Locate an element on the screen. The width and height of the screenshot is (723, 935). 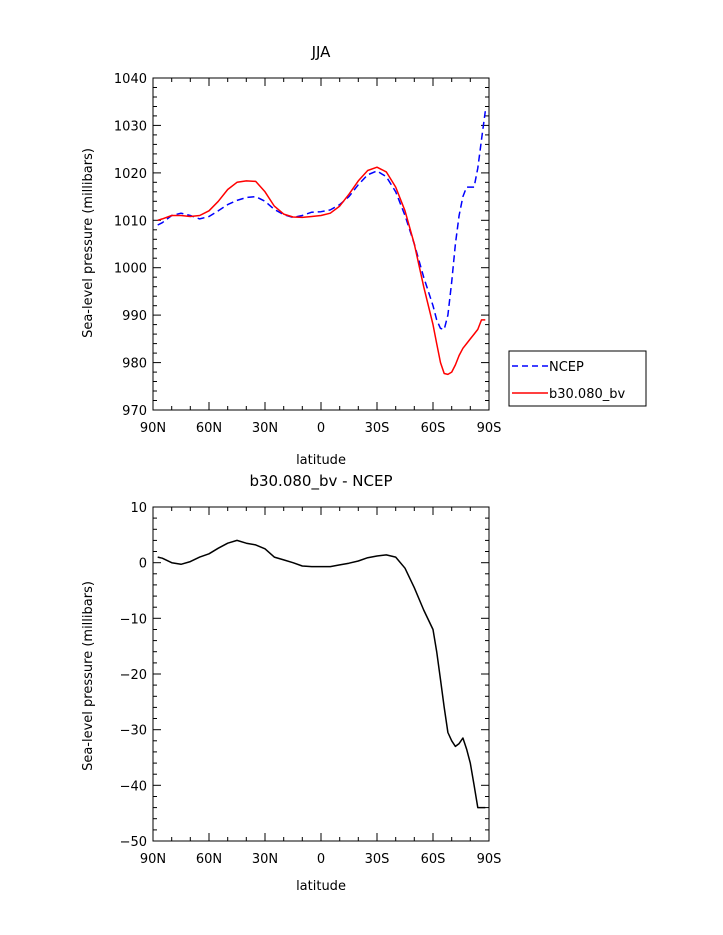
top-x-tick-label: 60S is located at coordinates (433, 428).